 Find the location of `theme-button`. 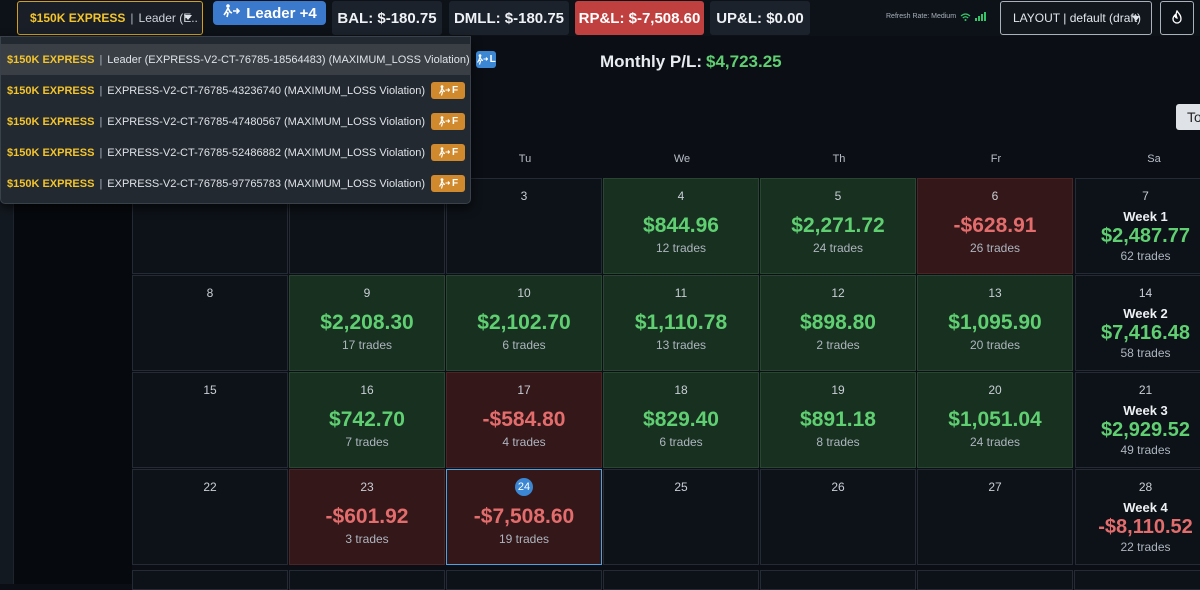

theme-button is located at coordinates (1177, 18).